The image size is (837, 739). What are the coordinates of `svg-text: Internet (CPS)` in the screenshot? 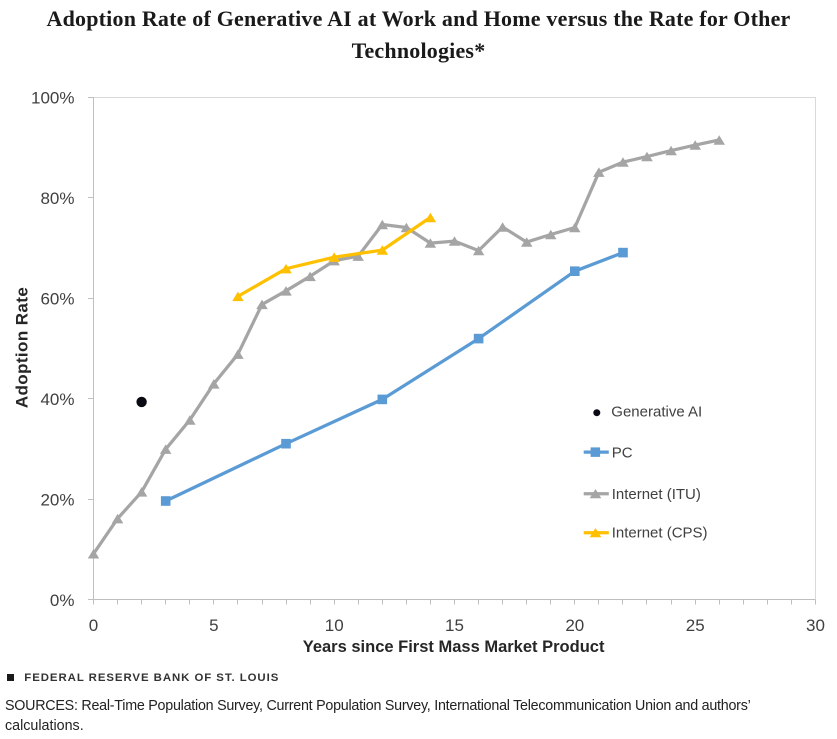 It's located at (660, 533).